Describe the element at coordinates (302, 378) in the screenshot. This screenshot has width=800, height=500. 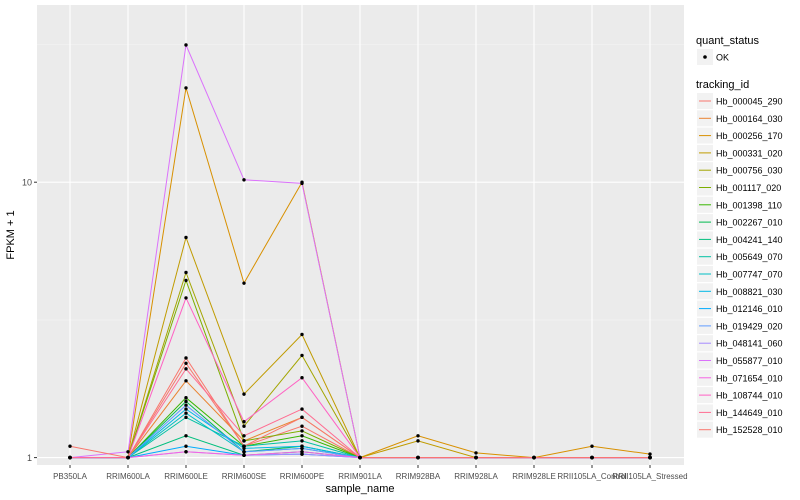
I see `point-Hb_108744_010-RRIM600PE` at that location.